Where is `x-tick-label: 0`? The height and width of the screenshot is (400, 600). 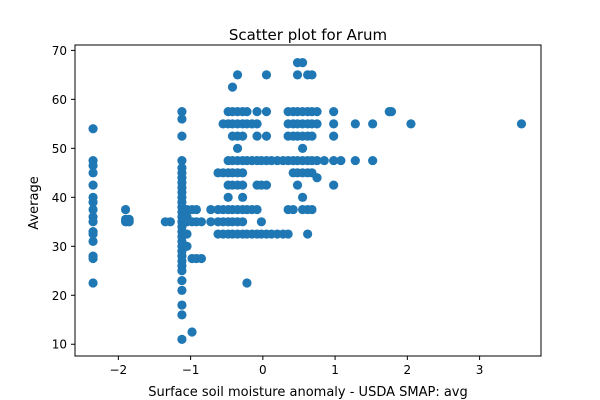 x-tick-label: 0 is located at coordinates (263, 370).